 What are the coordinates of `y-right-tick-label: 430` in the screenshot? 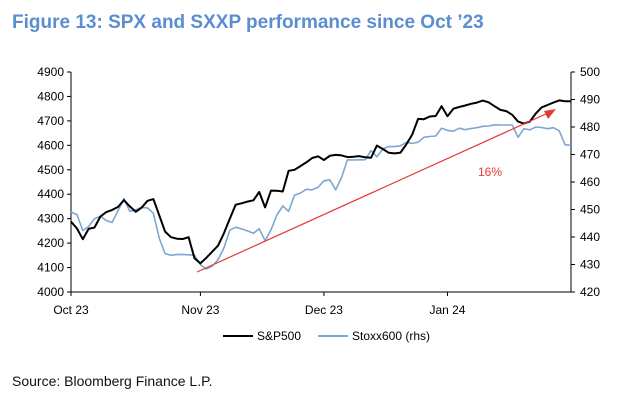 It's located at (590, 265).